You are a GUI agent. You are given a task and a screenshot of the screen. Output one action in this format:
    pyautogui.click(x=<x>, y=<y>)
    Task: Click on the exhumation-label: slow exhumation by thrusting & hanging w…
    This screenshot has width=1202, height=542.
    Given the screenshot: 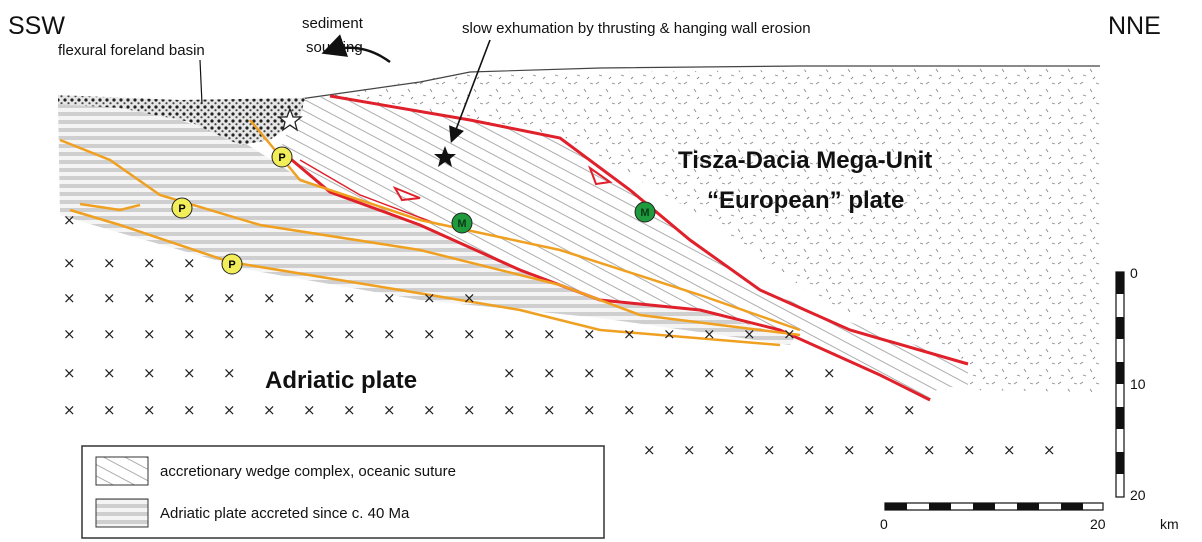 What is the action you would take?
    pyautogui.click(x=636, y=28)
    